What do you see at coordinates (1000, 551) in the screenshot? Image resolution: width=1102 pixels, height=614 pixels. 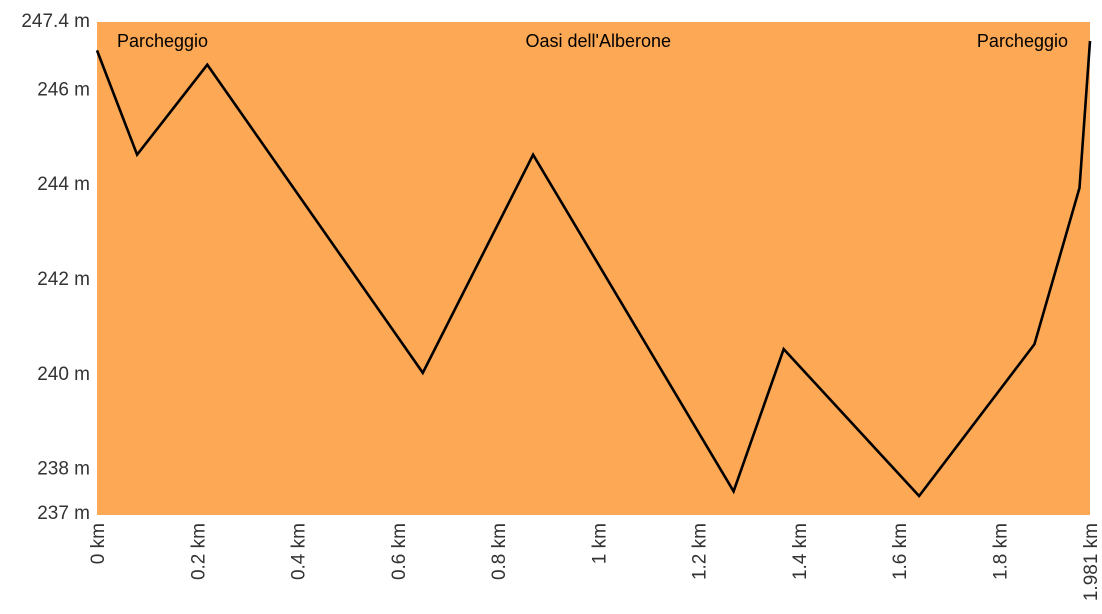 I see `x-tick-label: 1.8 km` at bounding box center [1000, 551].